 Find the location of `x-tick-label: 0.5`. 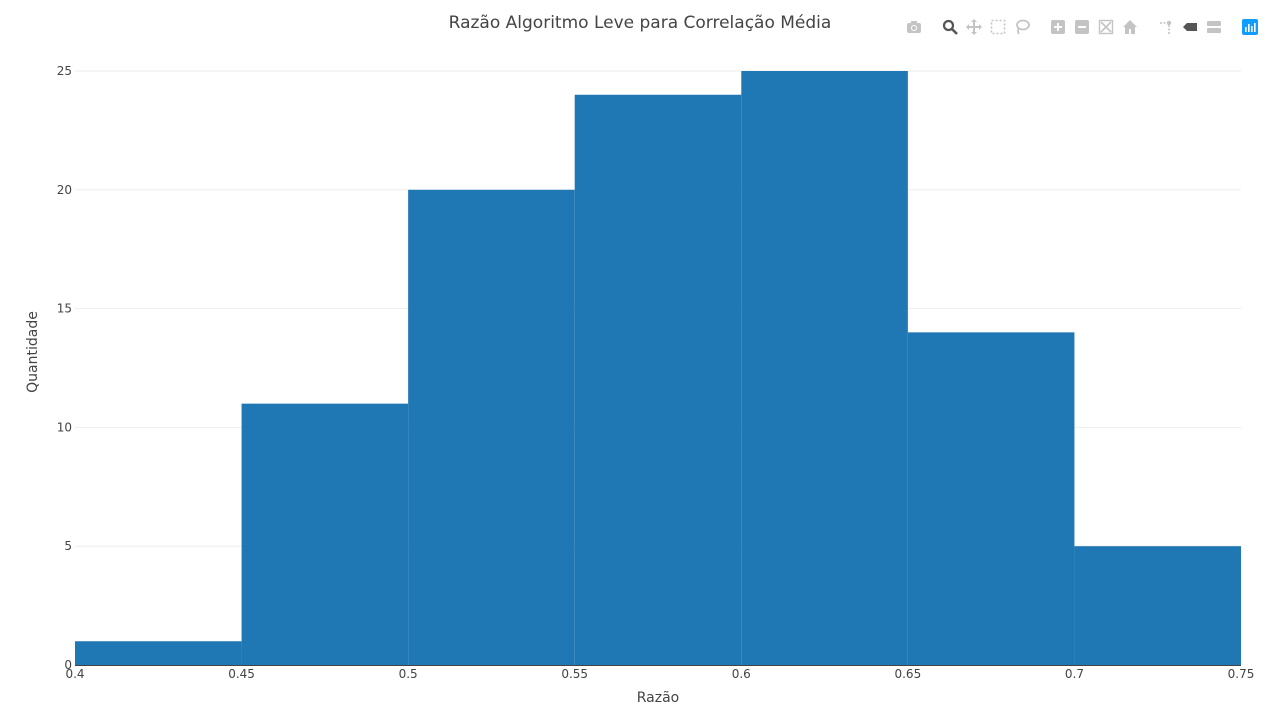

x-tick-label: 0.5 is located at coordinates (408, 674).